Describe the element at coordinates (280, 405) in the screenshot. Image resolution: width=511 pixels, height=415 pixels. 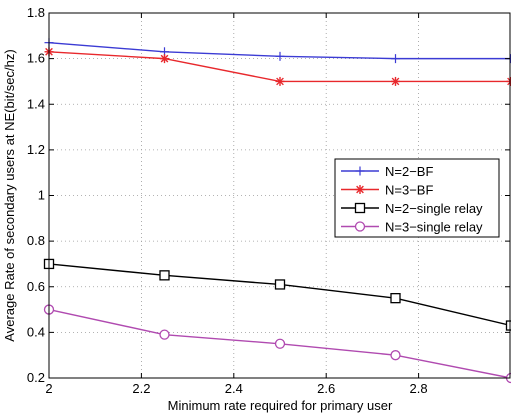
I see `x-axis-label: Minimum rate required for primary user` at that location.